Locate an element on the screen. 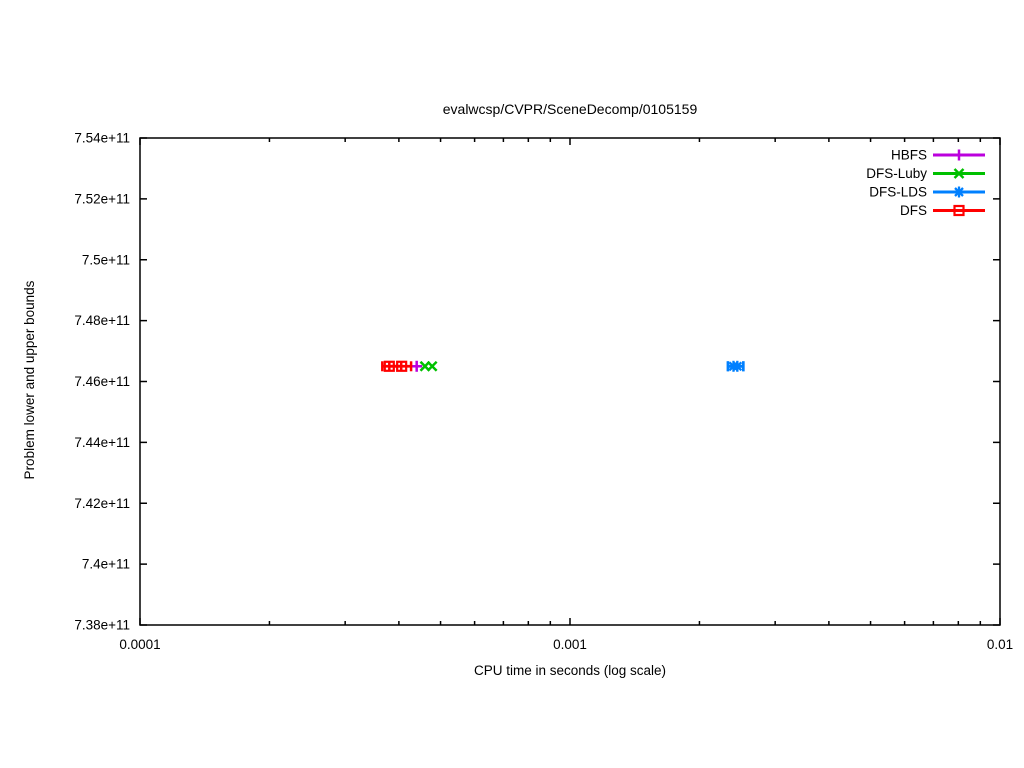  tick-label: 7.54e+11 is located at coordinates (102, 138).